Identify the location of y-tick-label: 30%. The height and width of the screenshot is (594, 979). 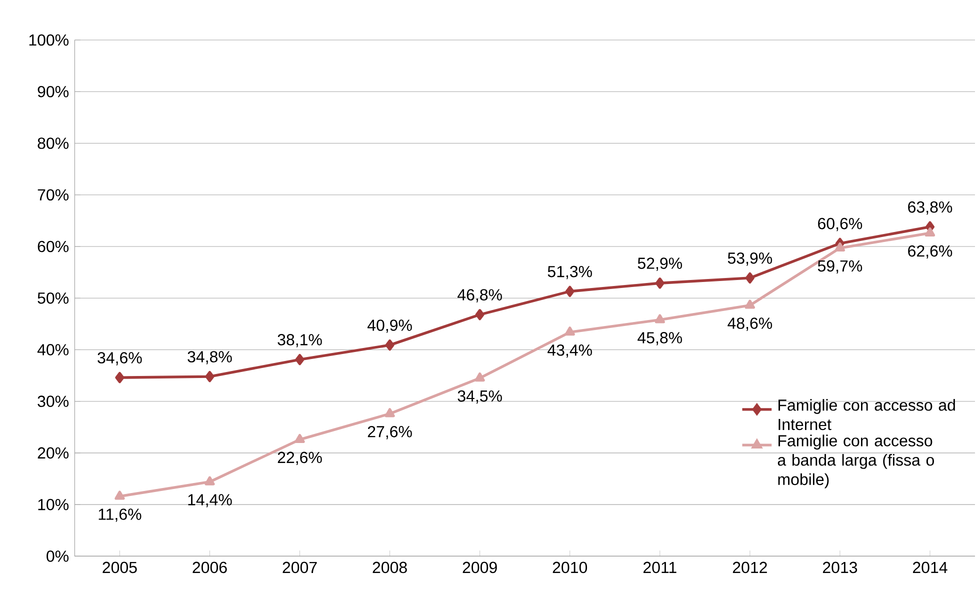
(53, 402).